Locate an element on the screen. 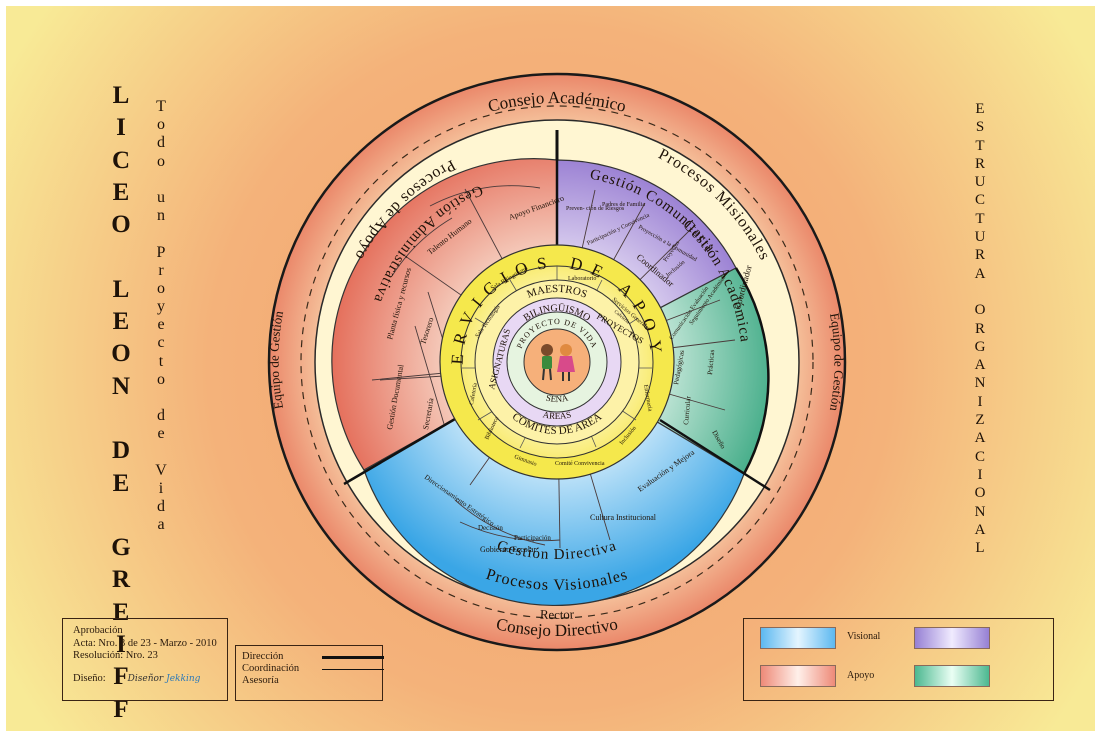  children-icon is located at coordinates (558, 362).